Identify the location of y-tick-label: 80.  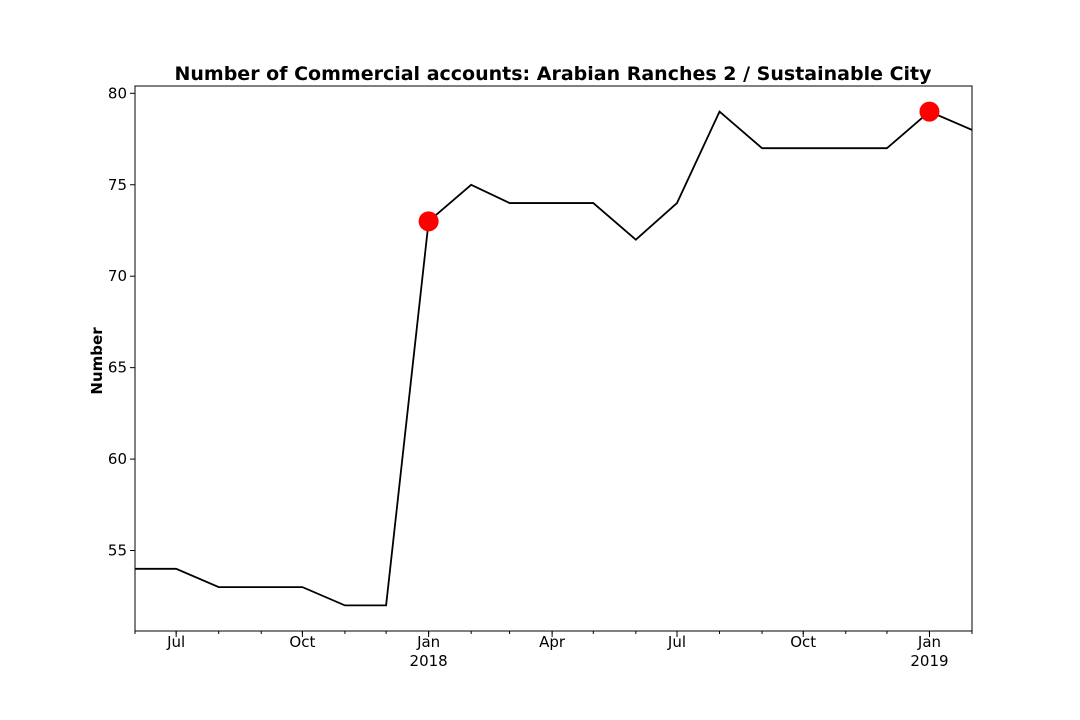
(117, 93).